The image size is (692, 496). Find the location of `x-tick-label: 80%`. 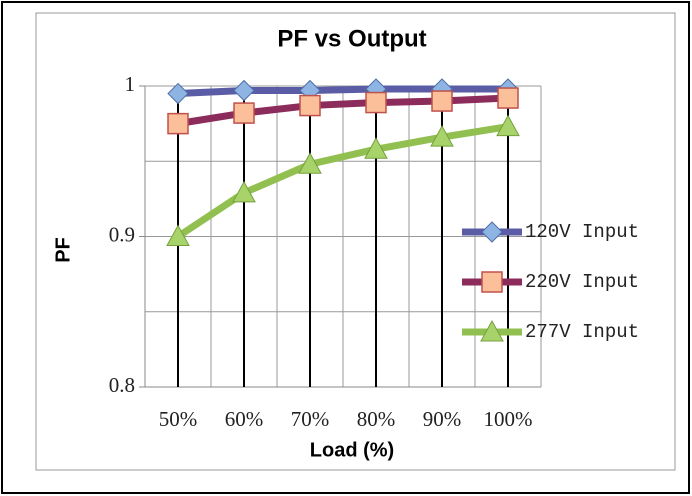

x-tick-label: 80% is located at coordinates (376, 419).